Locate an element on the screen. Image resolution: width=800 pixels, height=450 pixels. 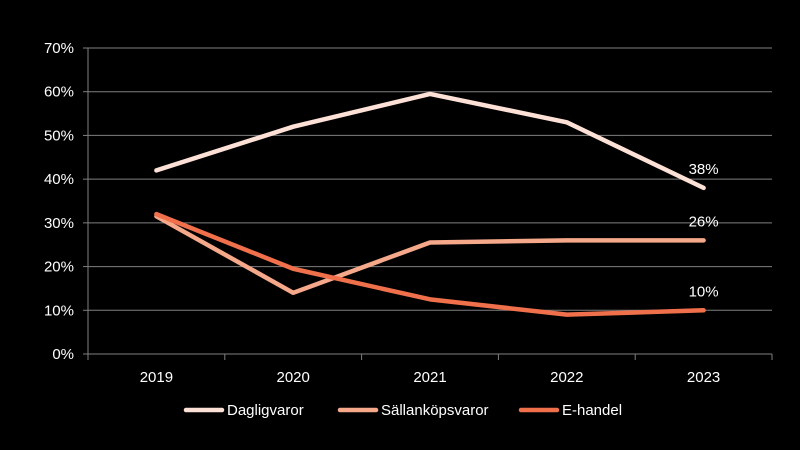
data-labels: 38% 26% 10% is located at coordinates (704, 230).